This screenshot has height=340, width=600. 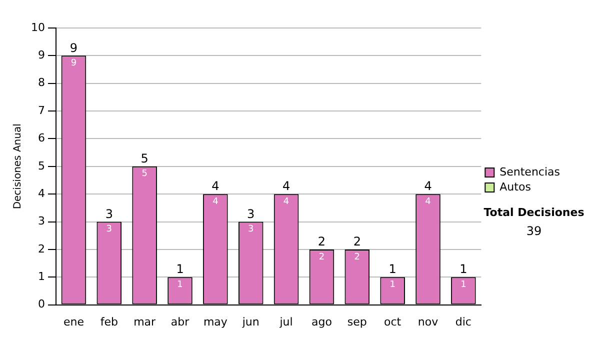 I want to click on y-axis-title: Decisiones Anual, so click(x=18, y=167).